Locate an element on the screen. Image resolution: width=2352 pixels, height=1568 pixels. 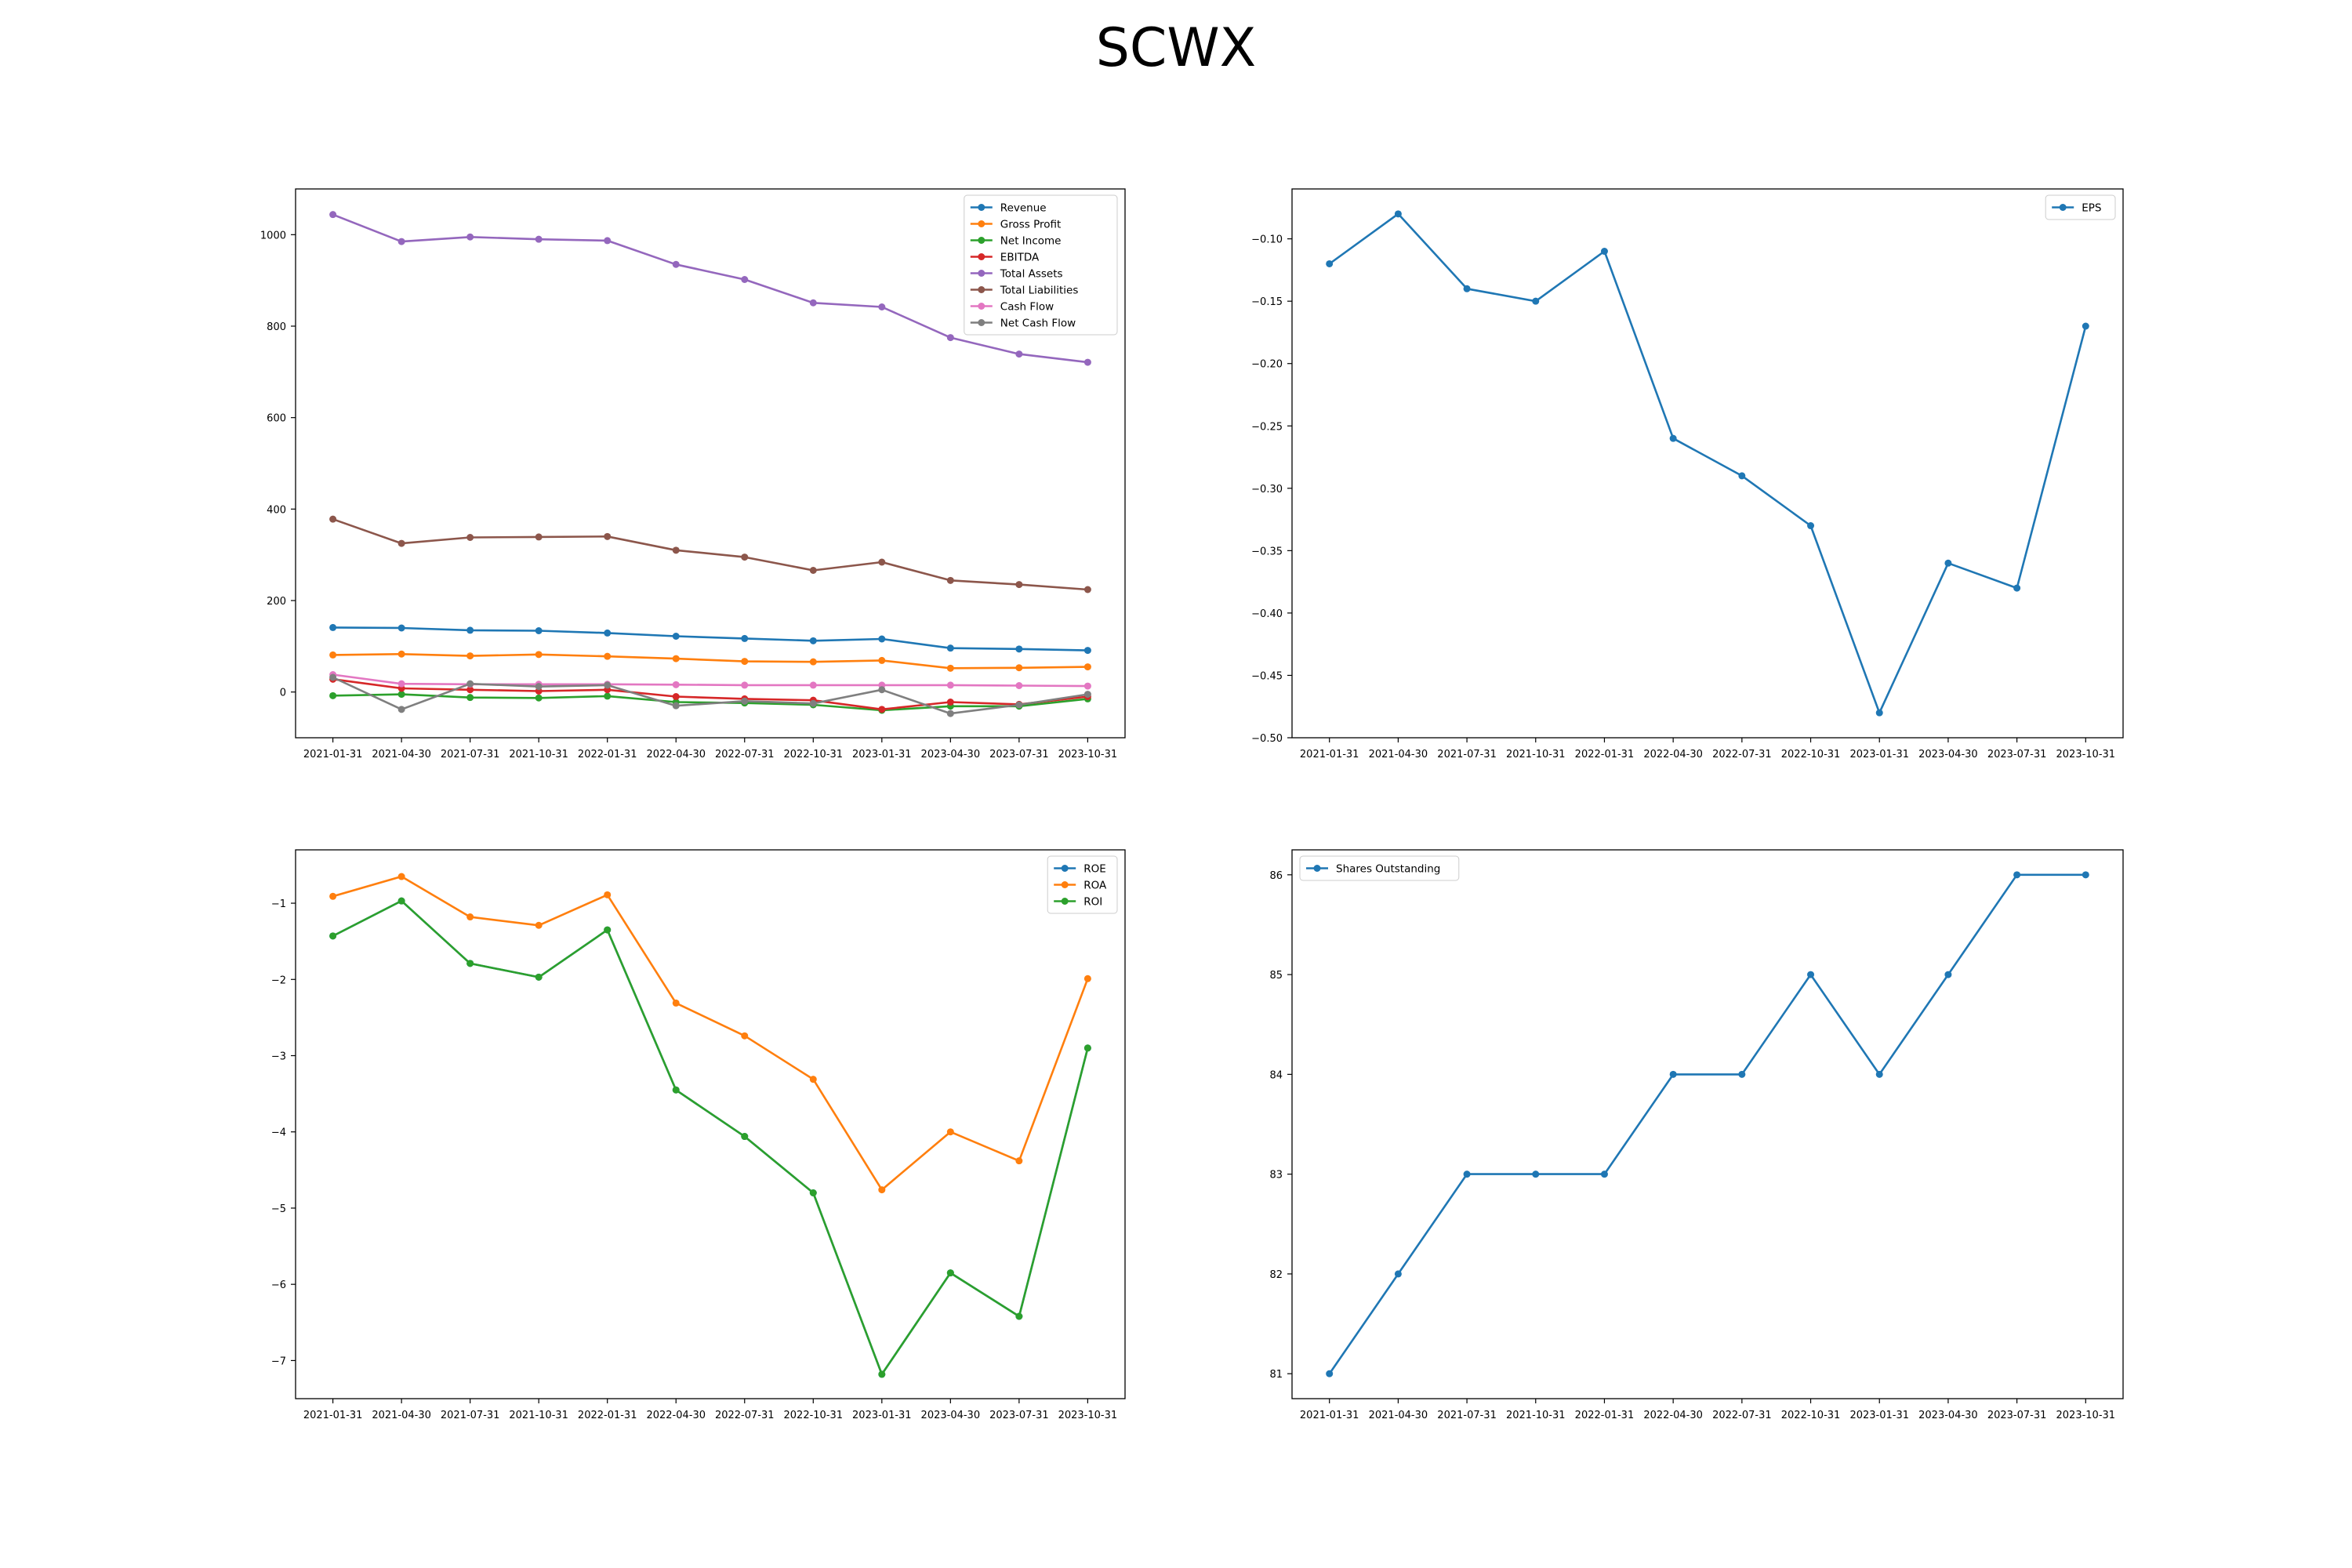
legend-label: Revenue is located at coordinates (1024, 209).